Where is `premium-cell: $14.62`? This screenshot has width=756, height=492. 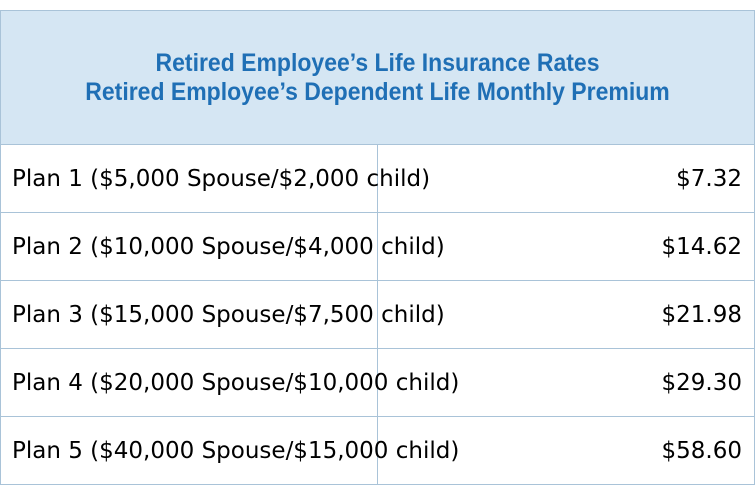
premium-cell: $14.62 is located at coordinates (566, 246).